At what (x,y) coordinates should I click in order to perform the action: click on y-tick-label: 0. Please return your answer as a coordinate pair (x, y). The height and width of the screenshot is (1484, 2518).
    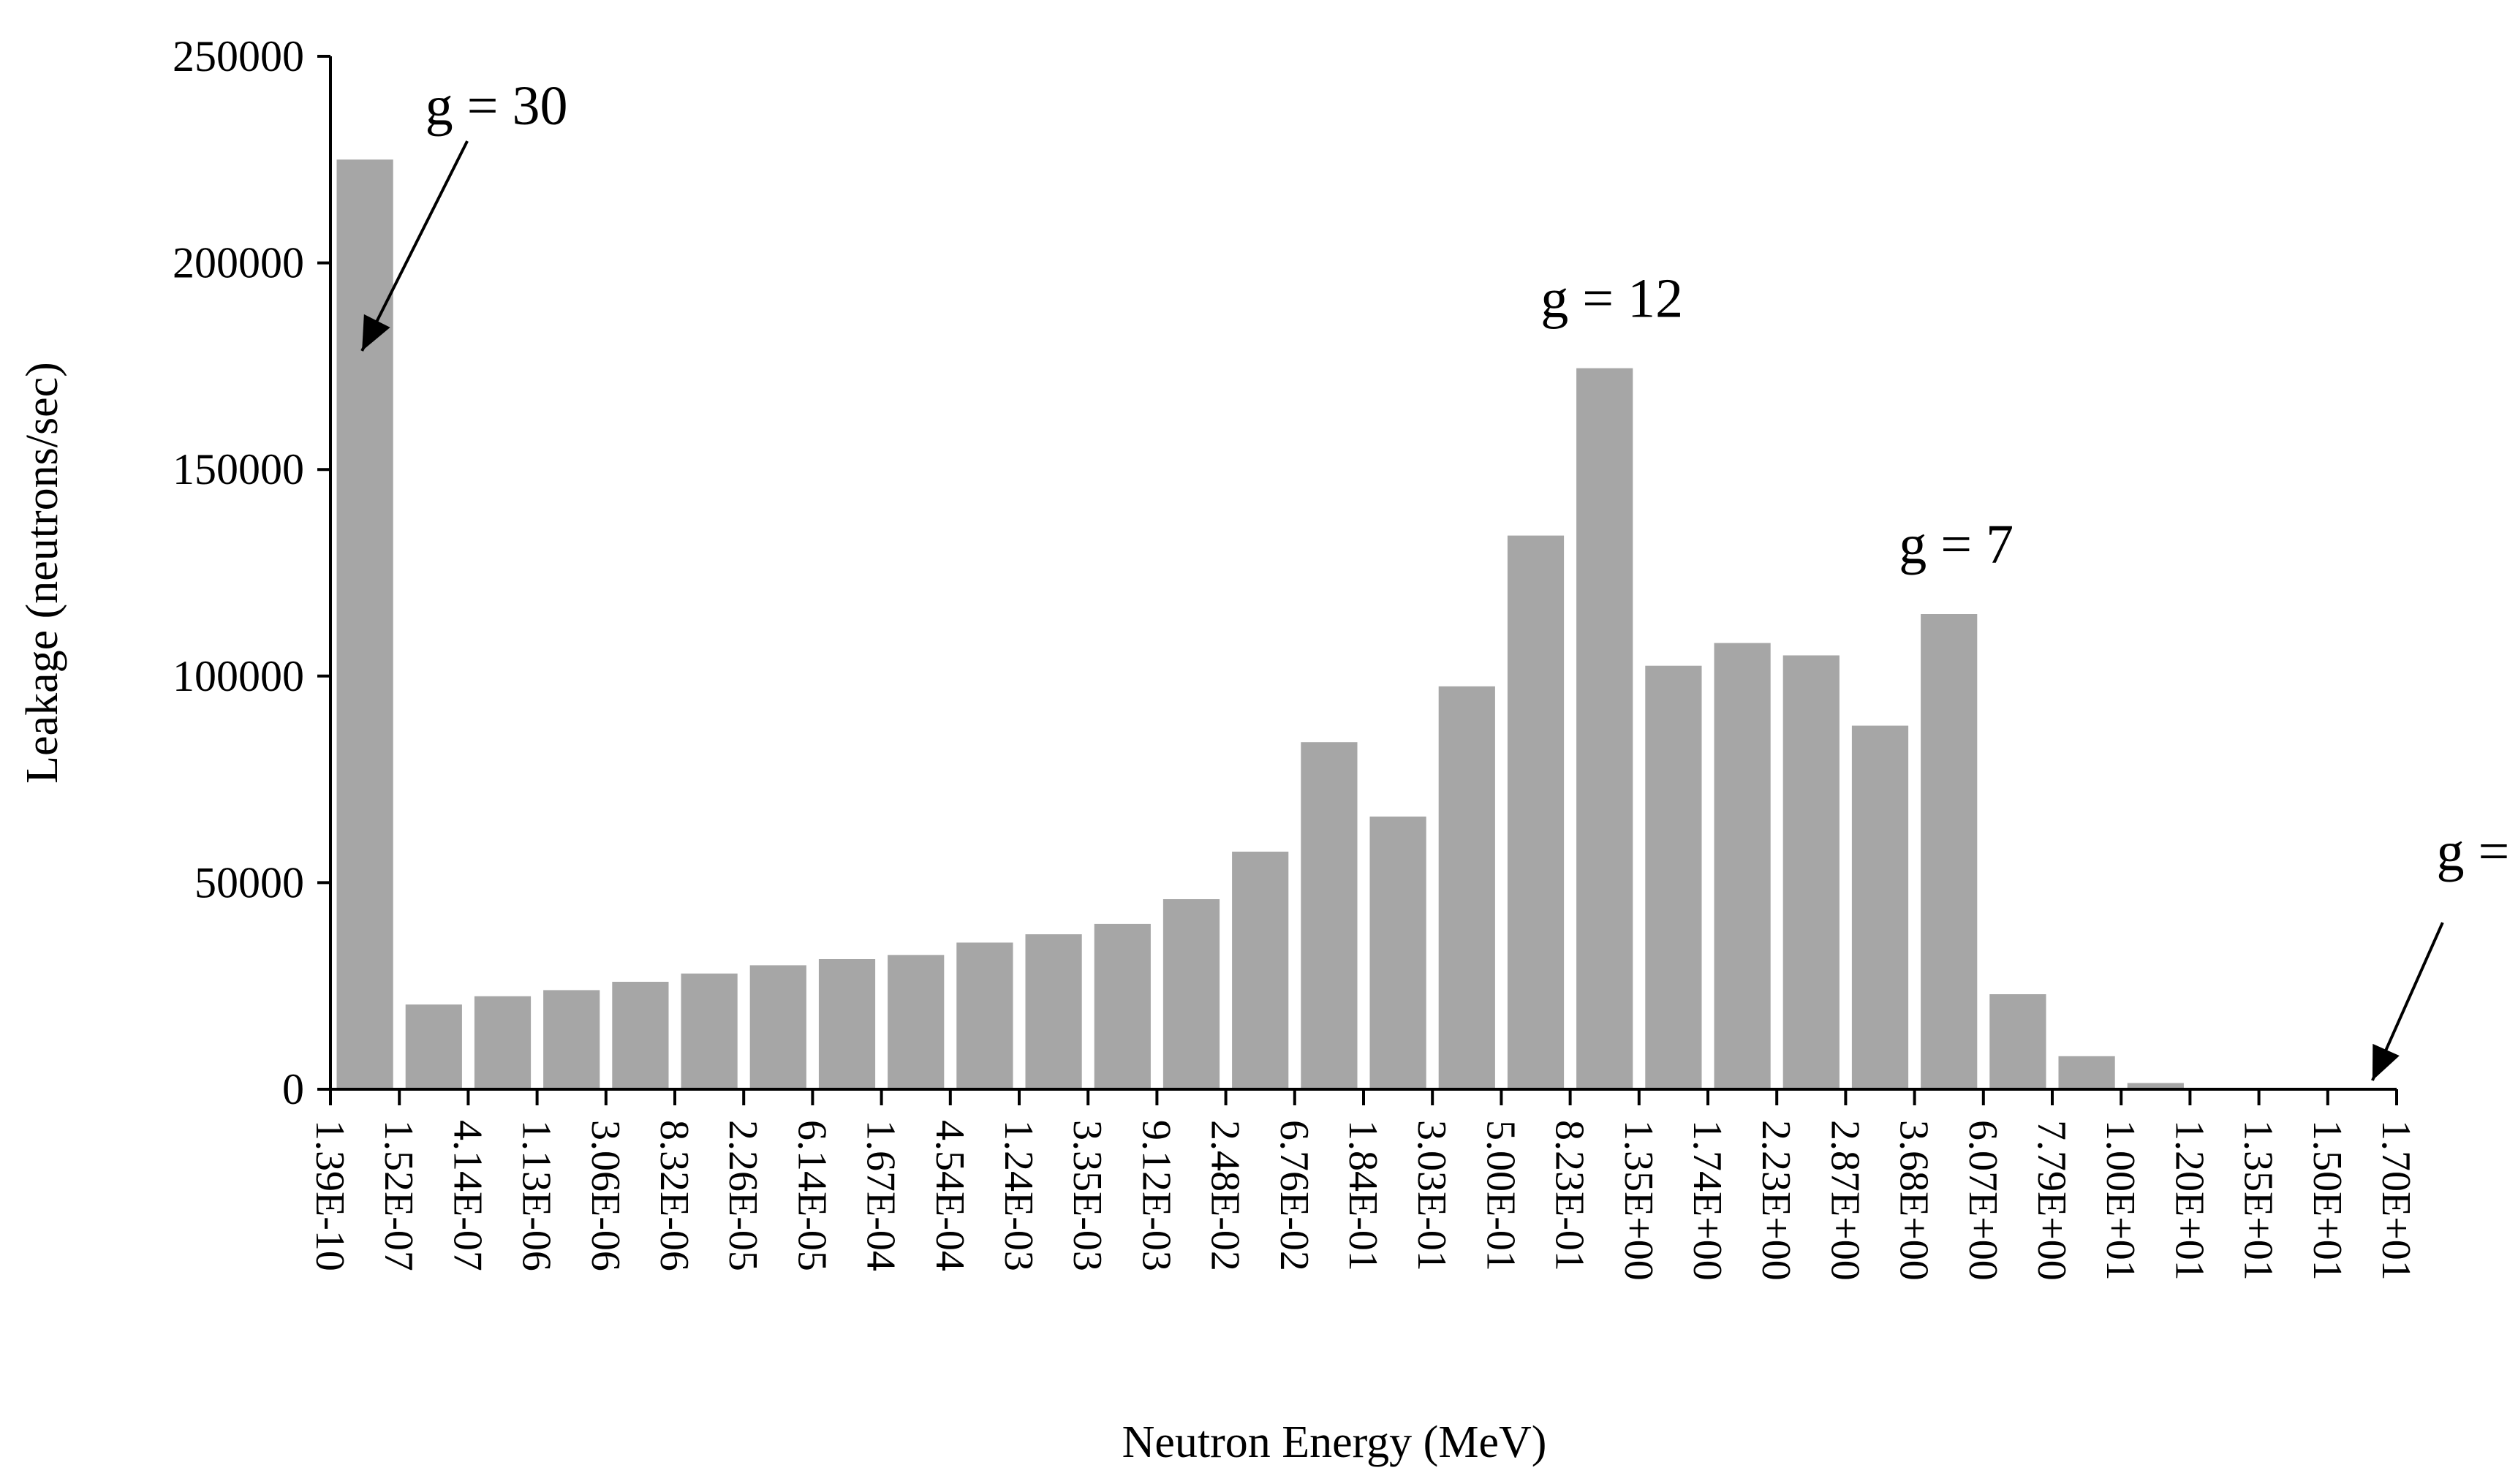
    Looking at the image, I should click on (293, 1089).